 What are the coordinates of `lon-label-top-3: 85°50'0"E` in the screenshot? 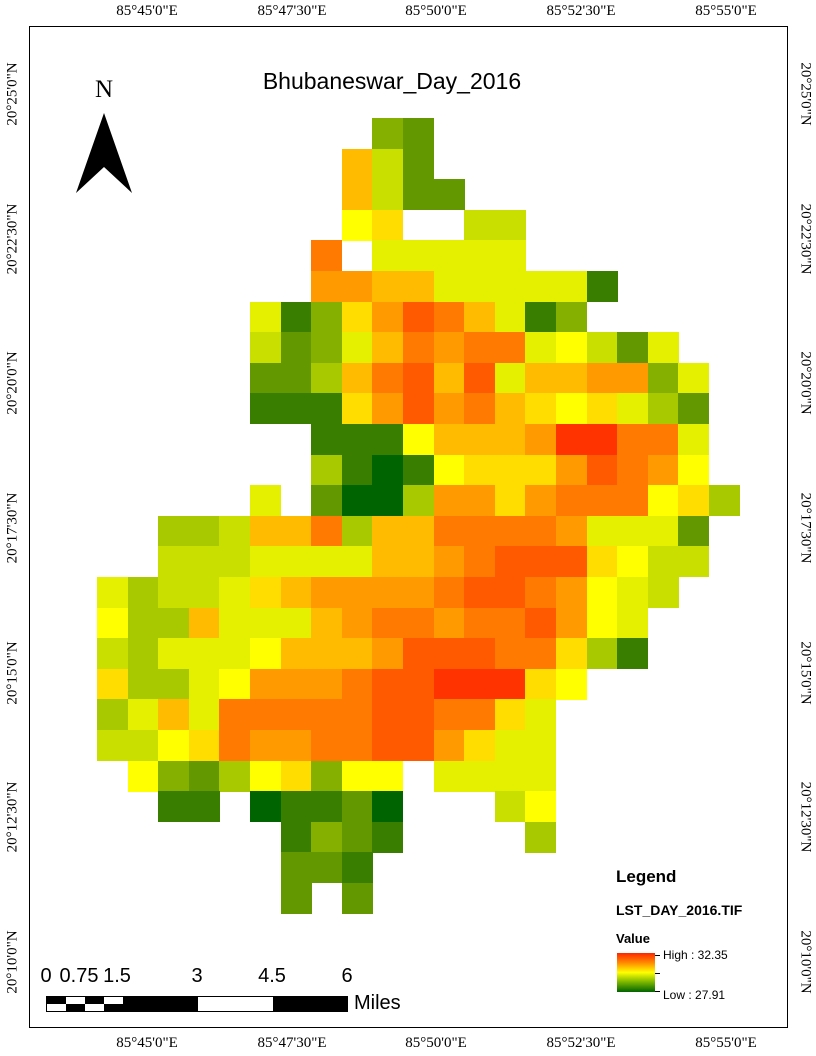 It's located at (436, 11).